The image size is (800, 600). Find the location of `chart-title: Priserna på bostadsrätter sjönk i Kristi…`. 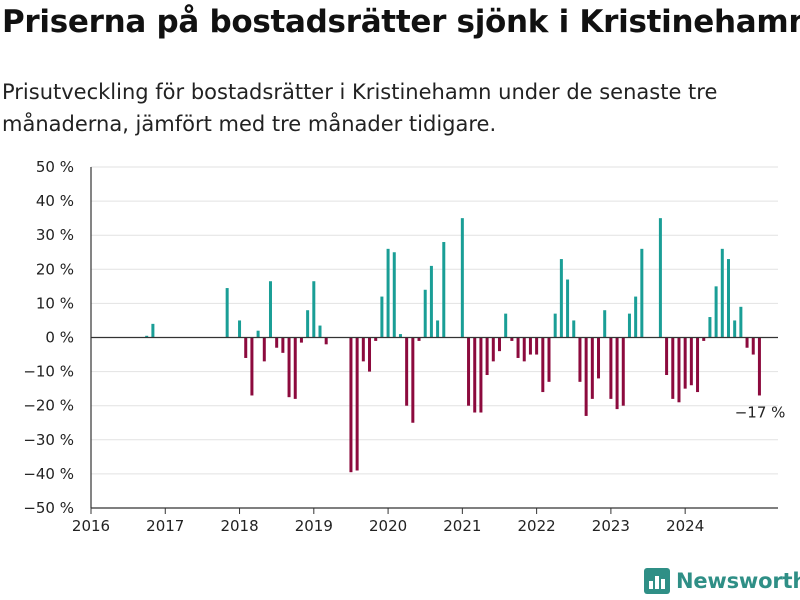

chart-title: Priserna på bostadsrätter sjönk i Kristi… is located at coordinates (401, 22).